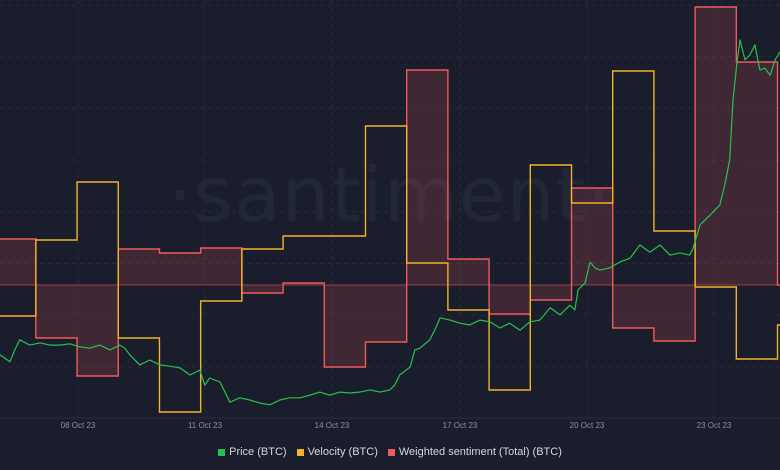 The width and height of the screenshot is (780, 470). Describe the element at coordinates (78, 425) in the screenshot. I see `x-tick-label: 08 Oct 23` at that location.